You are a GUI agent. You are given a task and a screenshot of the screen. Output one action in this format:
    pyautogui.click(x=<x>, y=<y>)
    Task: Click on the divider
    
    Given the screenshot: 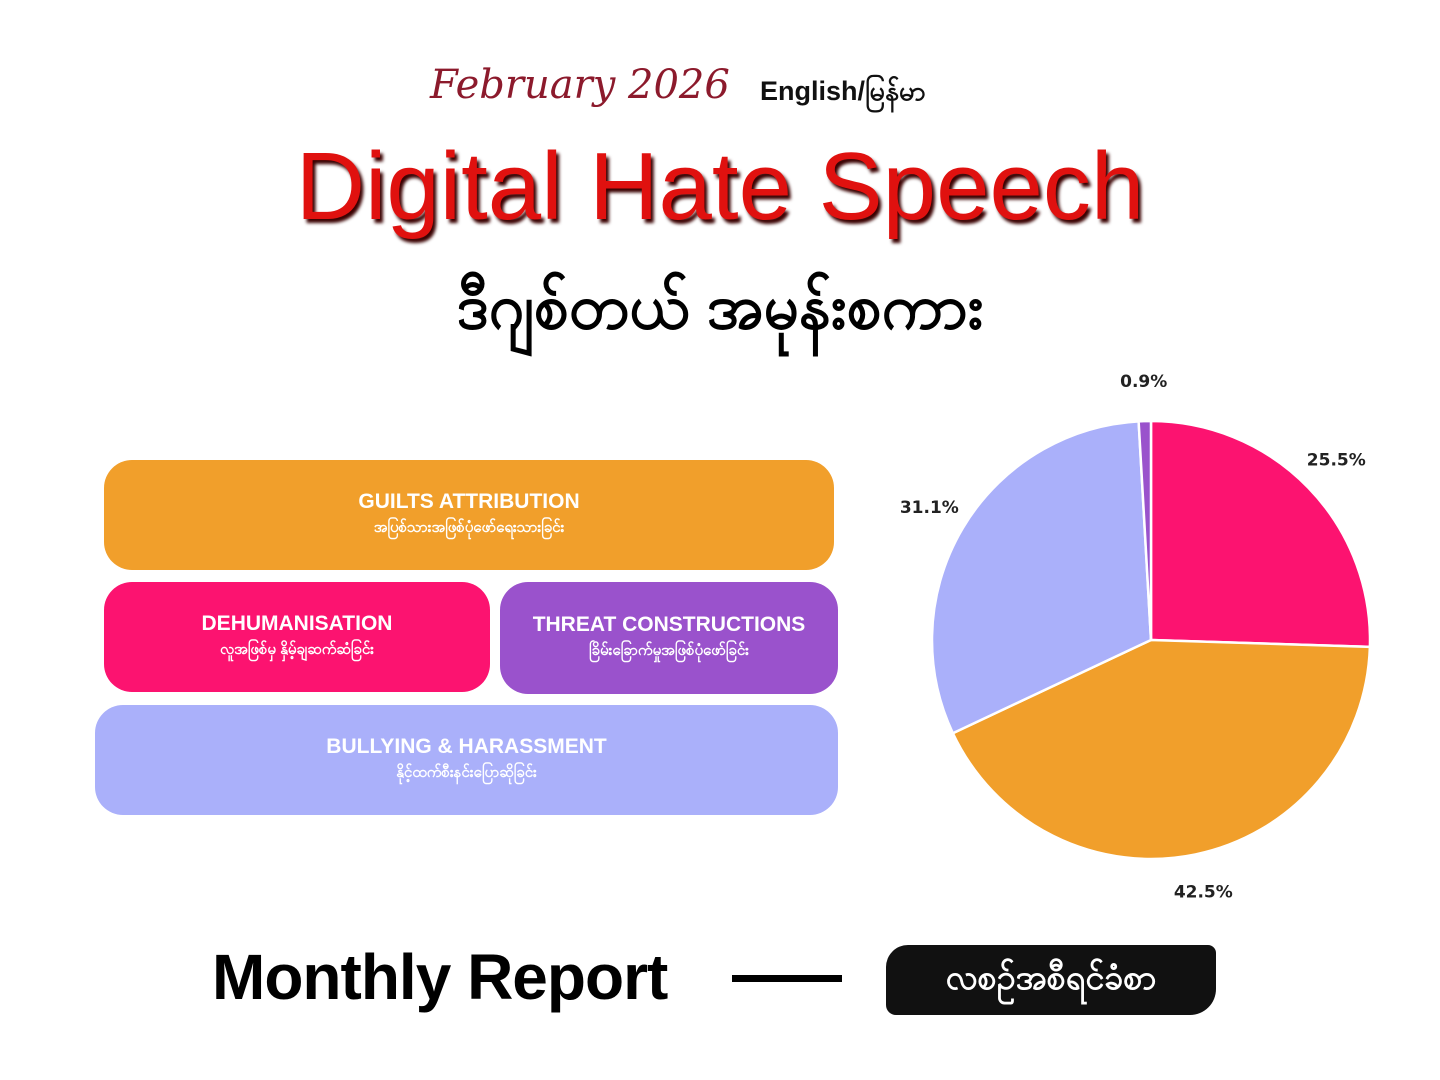 What is the action you would take?
    pyautogui.click(x=787, y=978)
    